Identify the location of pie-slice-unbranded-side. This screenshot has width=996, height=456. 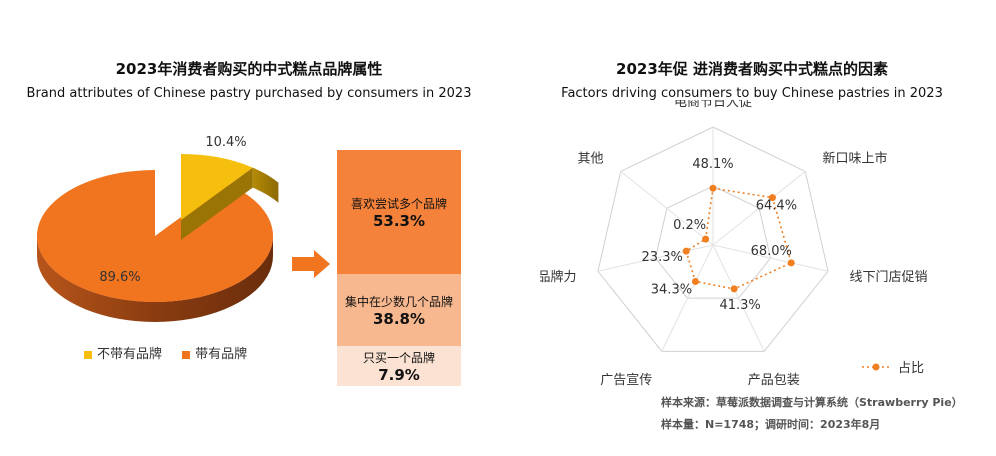
(265, 185).